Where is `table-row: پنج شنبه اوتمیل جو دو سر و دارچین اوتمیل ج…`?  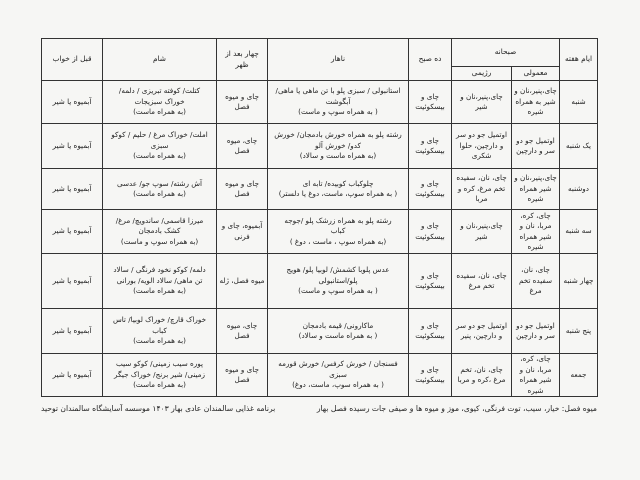
table-row: پنج شنبه اوتمیل جو دو سر و دارچین اوتمیل ج… is located at coordinates (319, 331).